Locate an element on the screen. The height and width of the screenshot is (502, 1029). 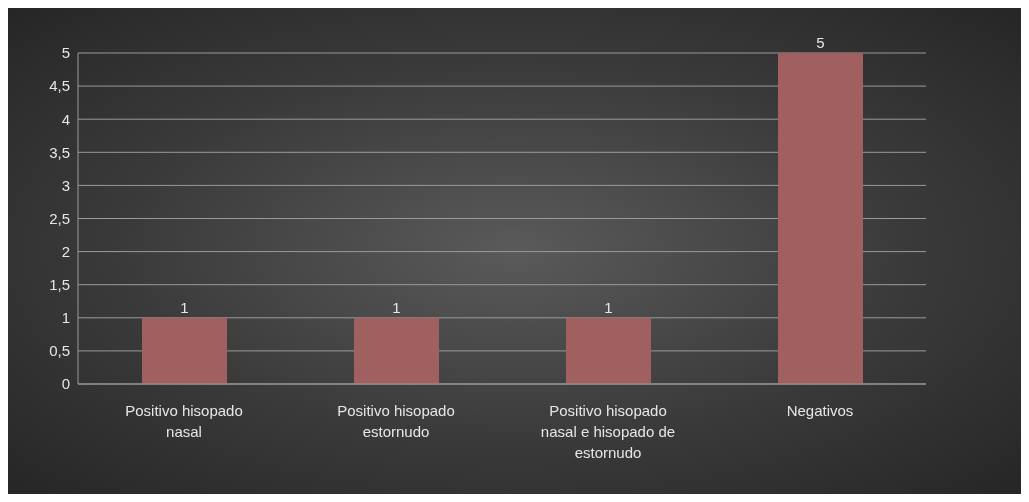
y-tick-label: 1,5 is located at coordinates (59, 285).